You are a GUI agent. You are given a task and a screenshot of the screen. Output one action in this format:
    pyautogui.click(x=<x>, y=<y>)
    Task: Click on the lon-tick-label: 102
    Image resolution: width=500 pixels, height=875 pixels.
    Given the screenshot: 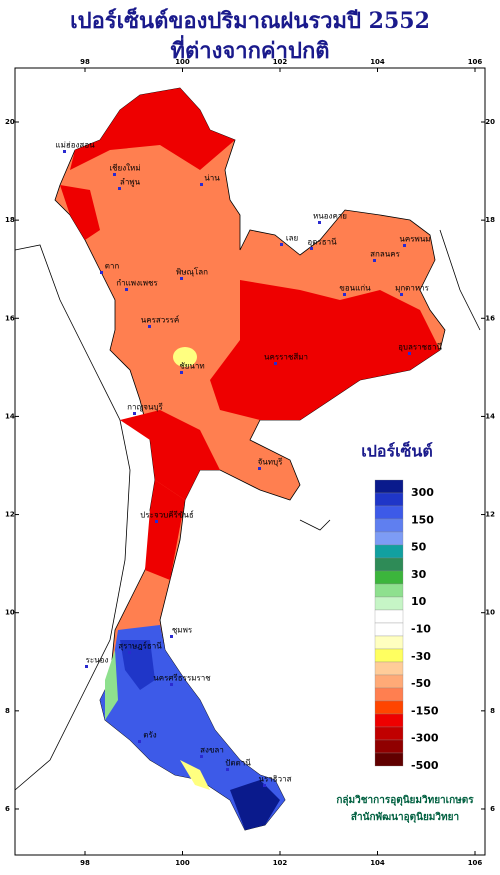 What is the action you would take?
    pyautogui.click(x=280, y=863)
    